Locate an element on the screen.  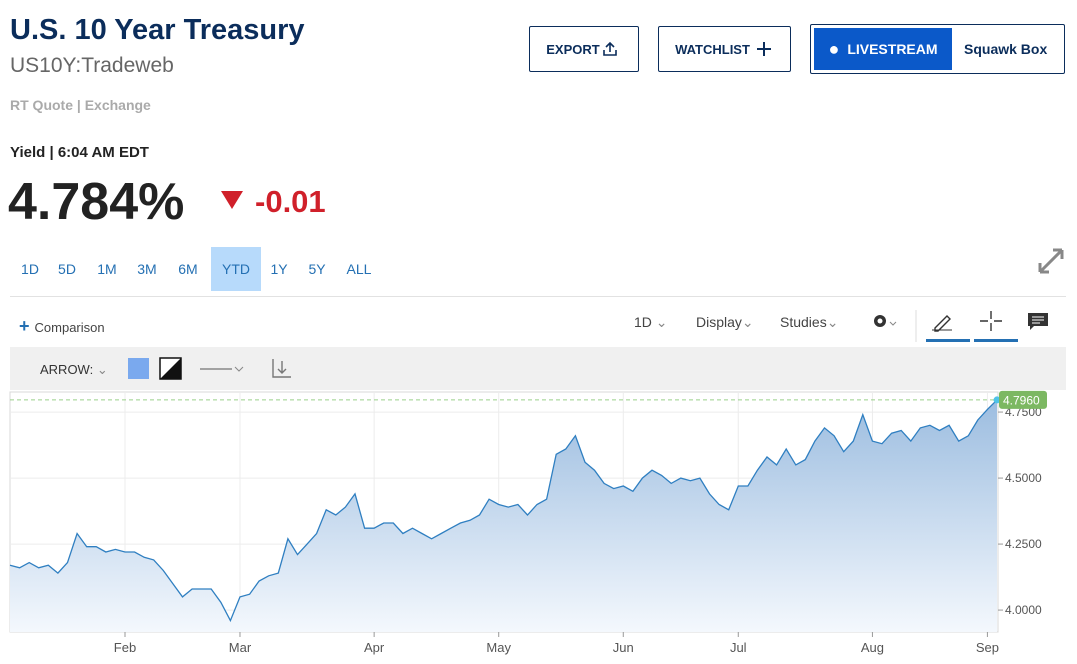
squawk-button: Squawk Box is located at coordinates (1005, 49).